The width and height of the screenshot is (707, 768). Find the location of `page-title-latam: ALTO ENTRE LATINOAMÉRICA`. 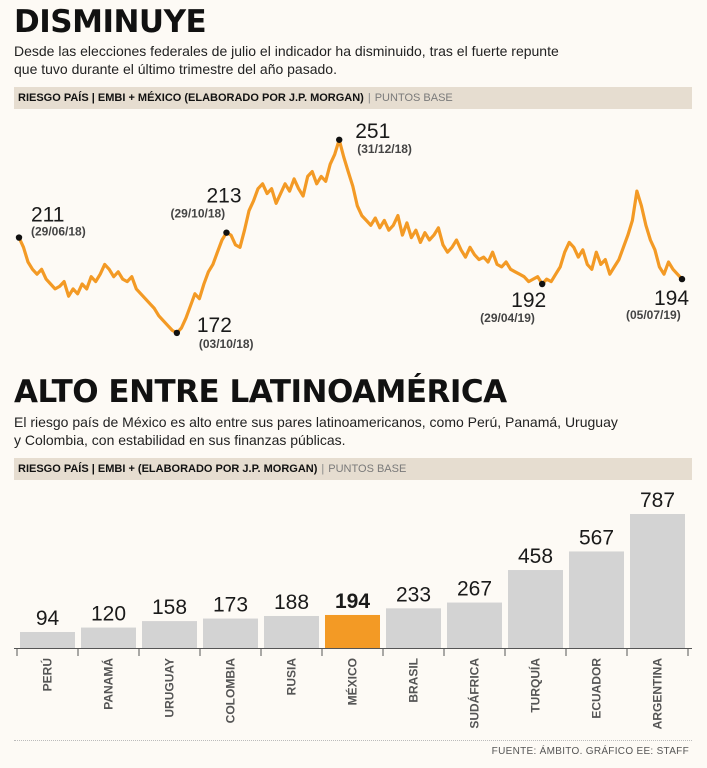

page-title-latam: ALTO ENTRE LATINOAMÉRICA is located at coordinates (260, 392).